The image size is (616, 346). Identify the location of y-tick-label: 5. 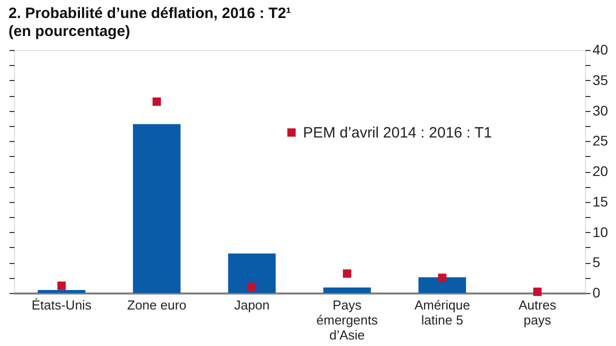
(596, 262).